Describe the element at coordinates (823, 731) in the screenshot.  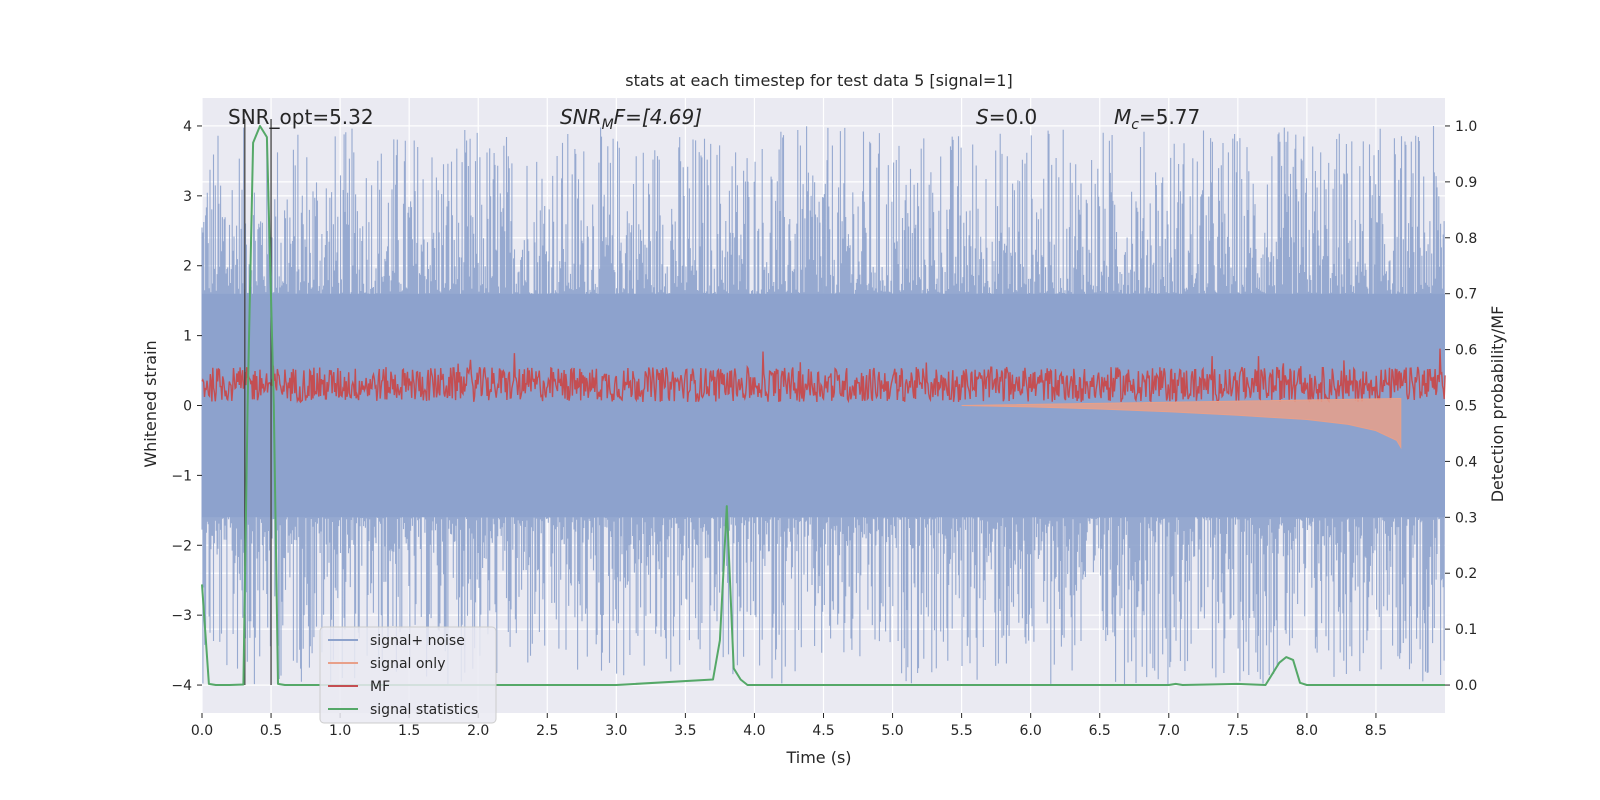
I see `x-tick-label: 4.5` at that location.